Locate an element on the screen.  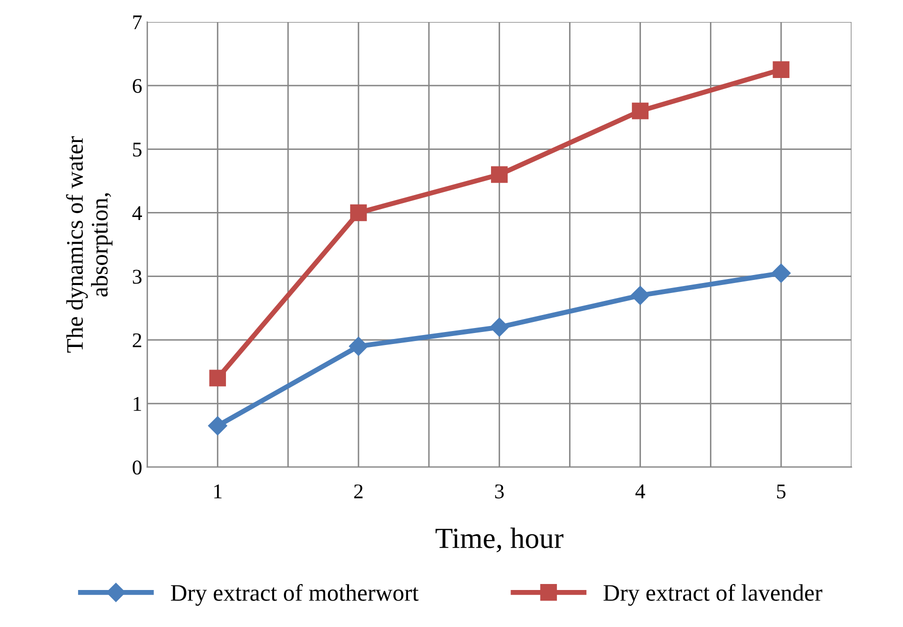
x-tick-label: 5 is located at coordinates (781, 491).